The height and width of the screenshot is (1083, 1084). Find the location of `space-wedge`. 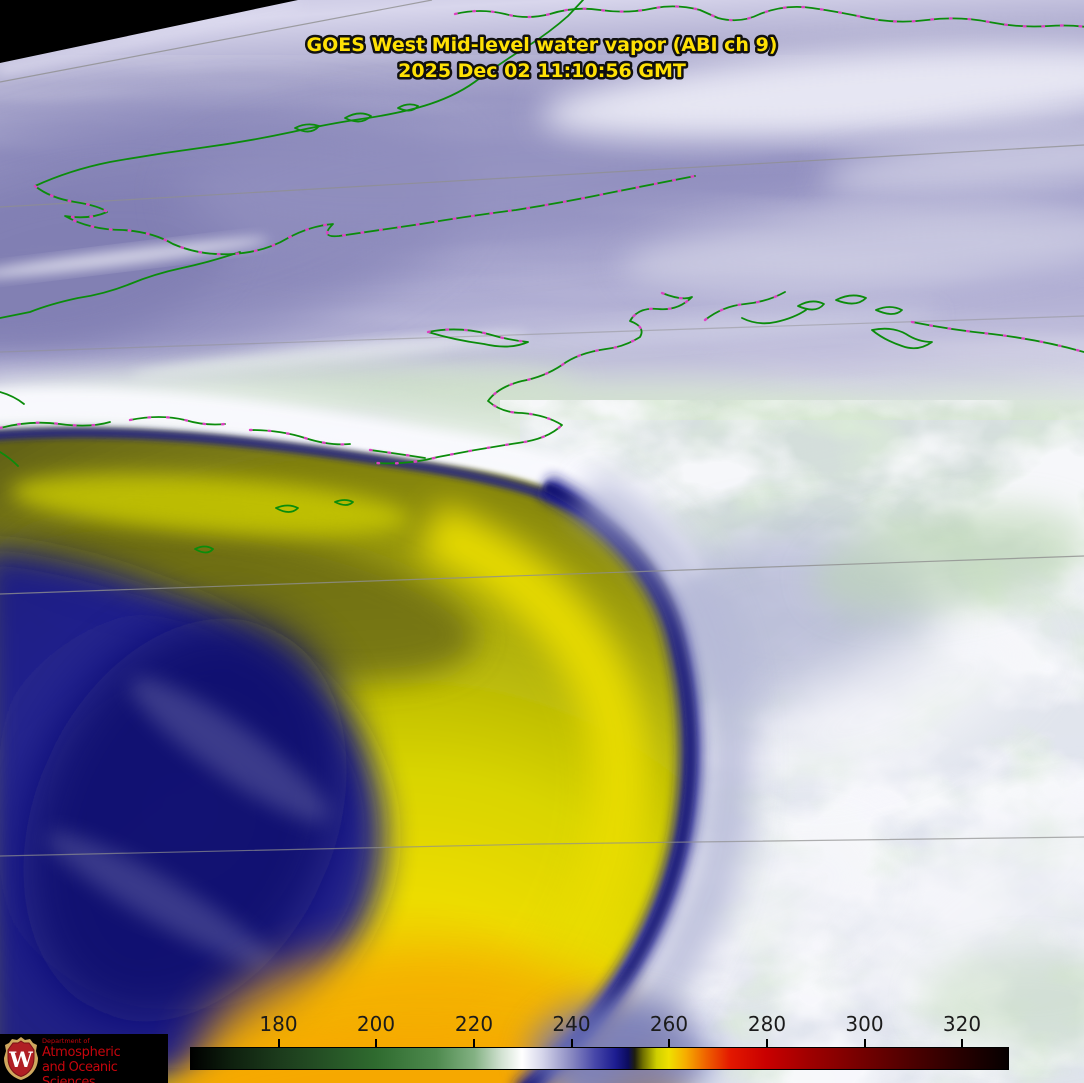

space-wedge is located at coordinates (149, 31).